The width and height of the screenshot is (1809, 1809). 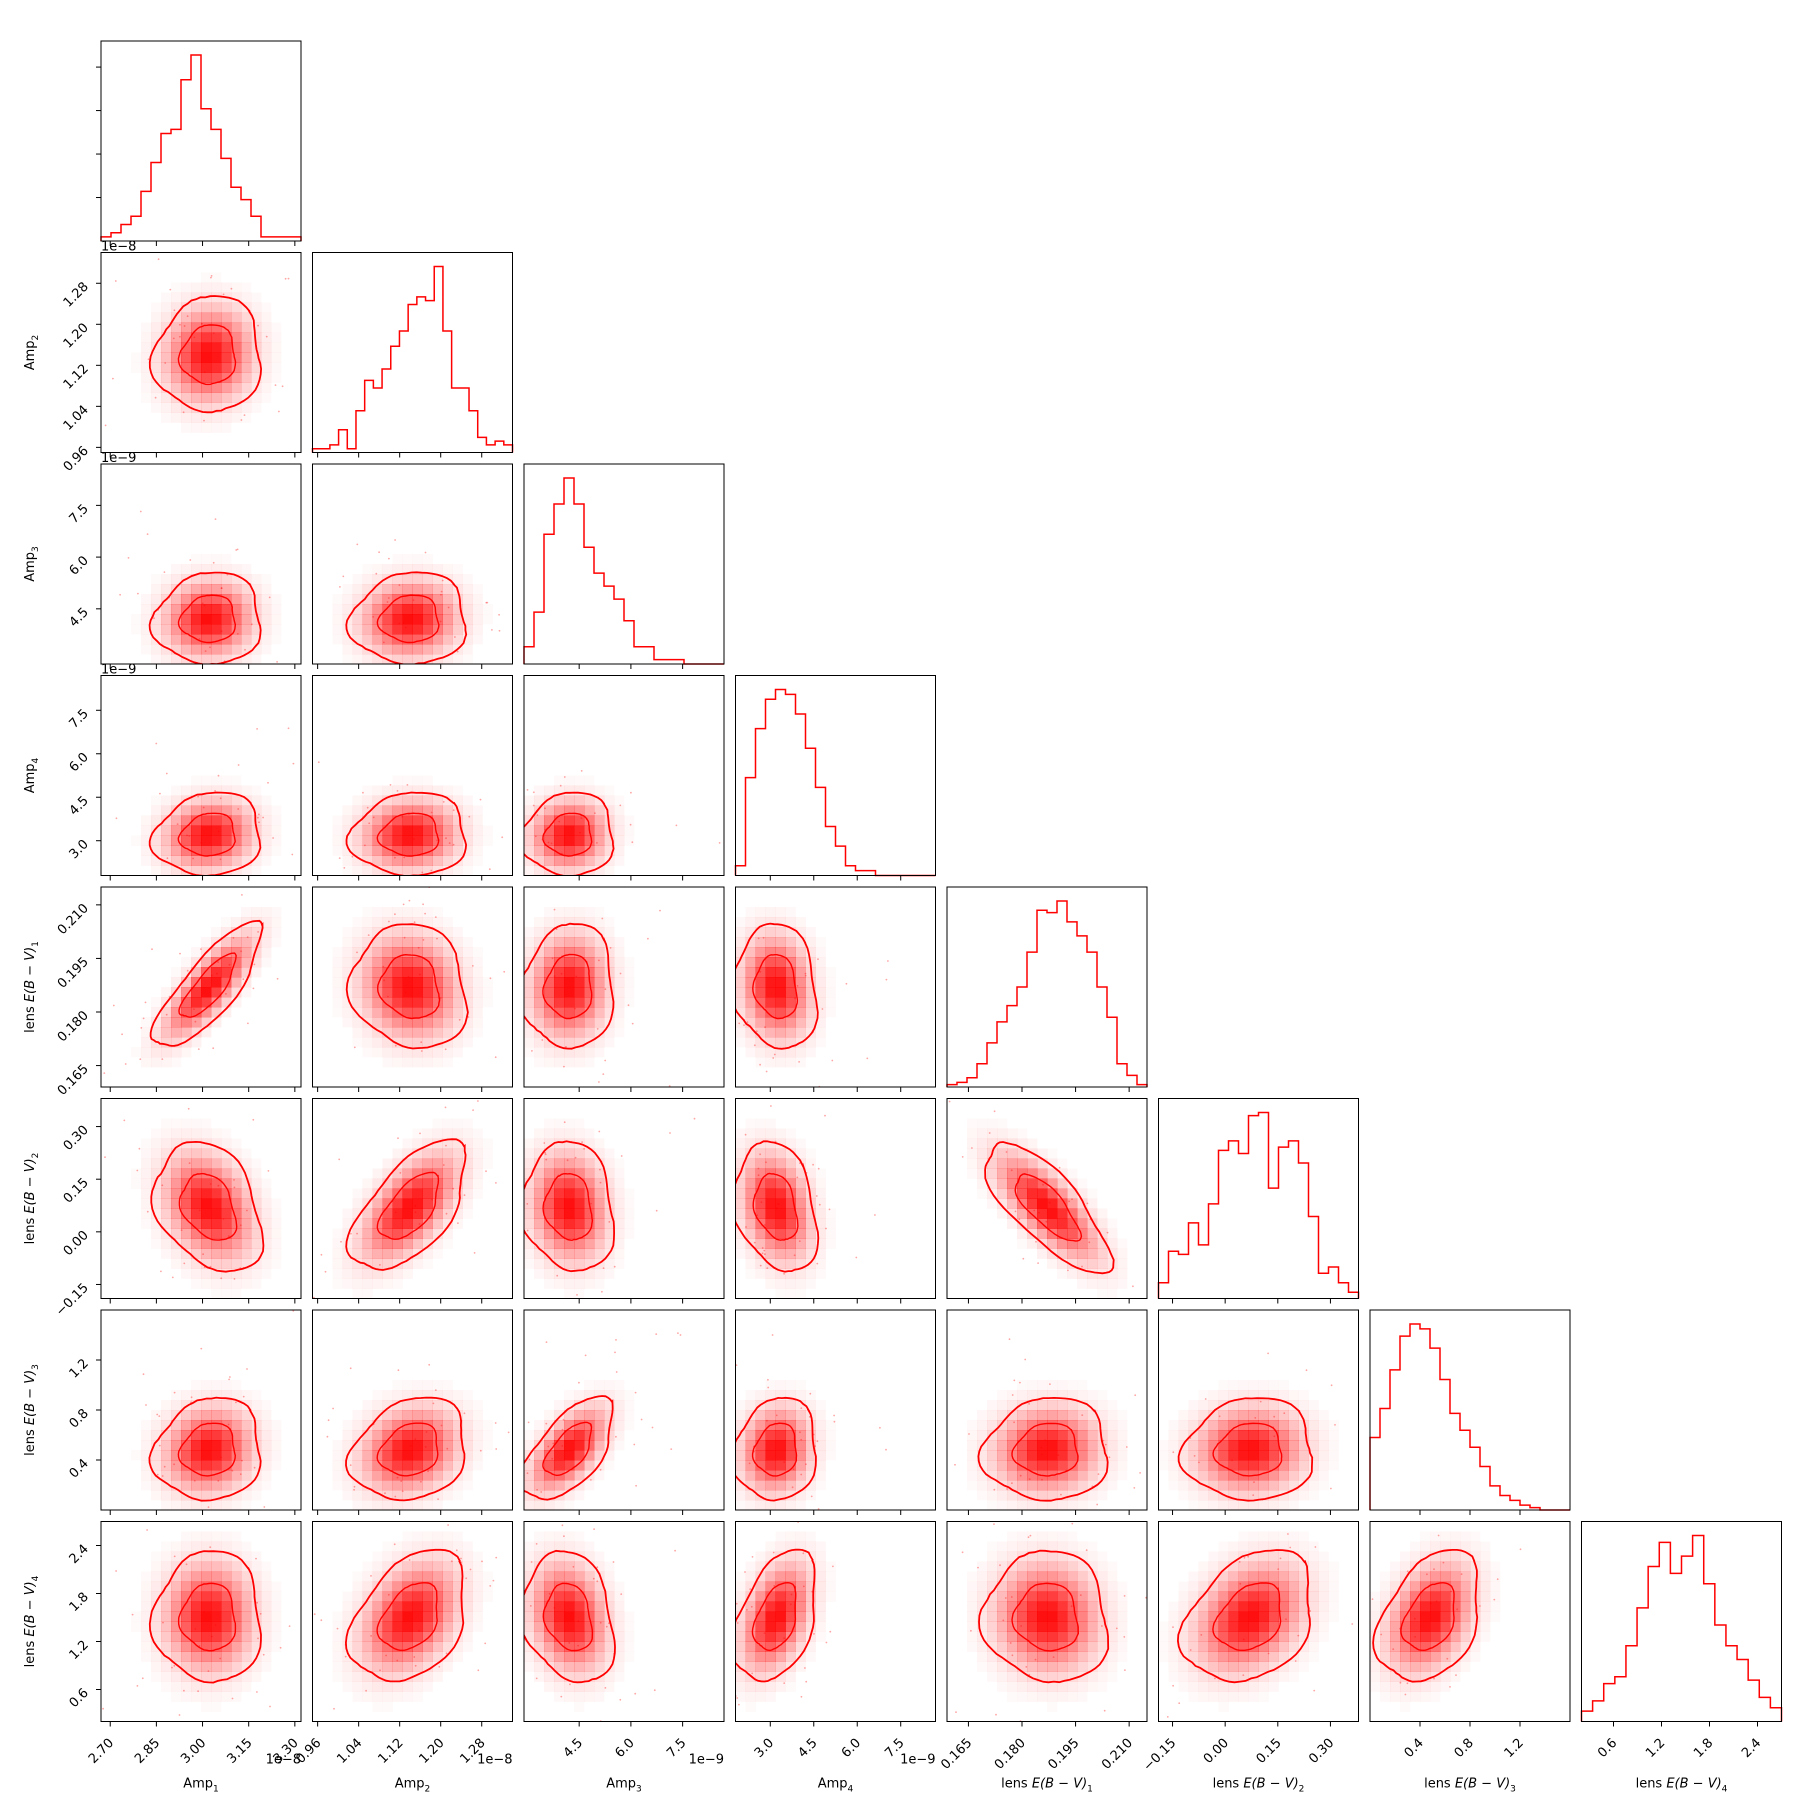 What do you see at coordinates (407, 1449) in the screenshot?
I see `contour-inner` at bounding box center [407, 1449].